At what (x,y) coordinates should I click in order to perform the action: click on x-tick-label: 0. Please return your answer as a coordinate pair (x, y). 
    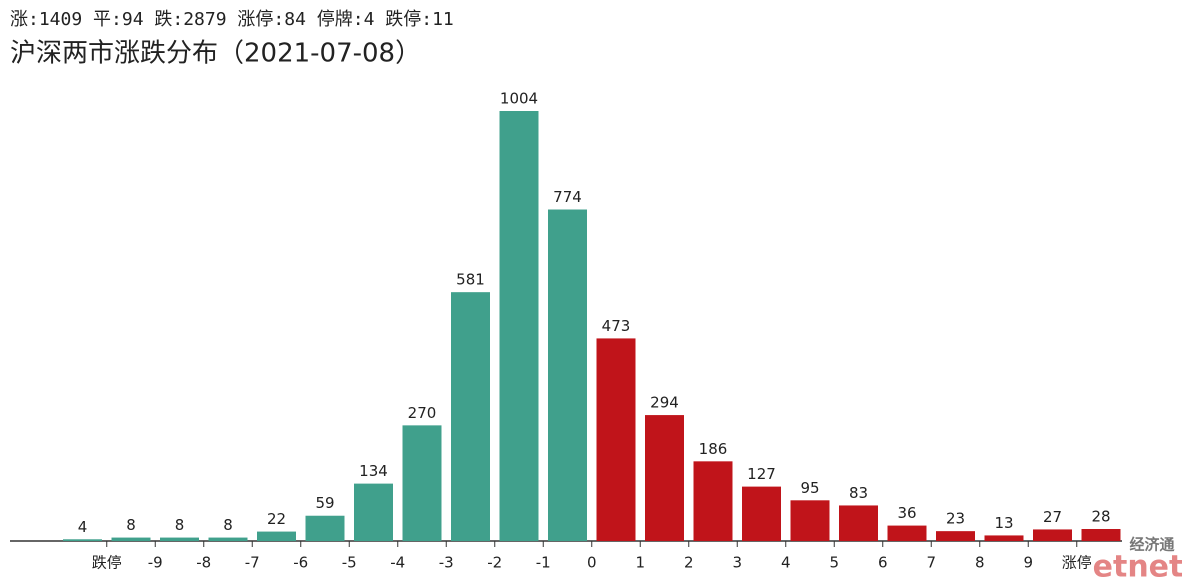
    Looking at the image, I should click on (592, 563).